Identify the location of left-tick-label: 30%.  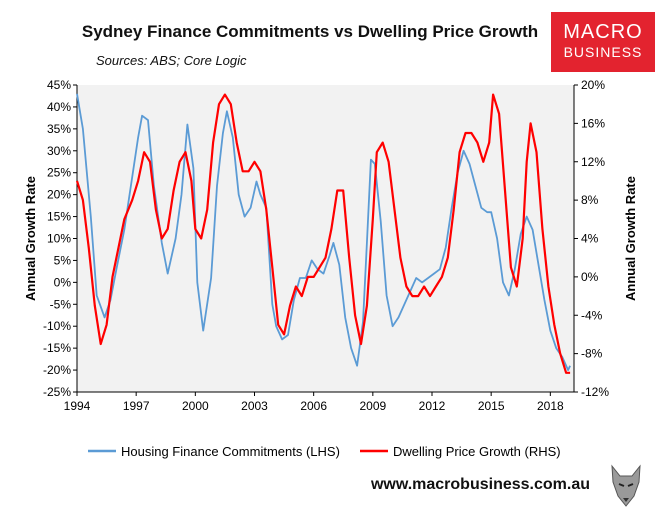
(59, 151).